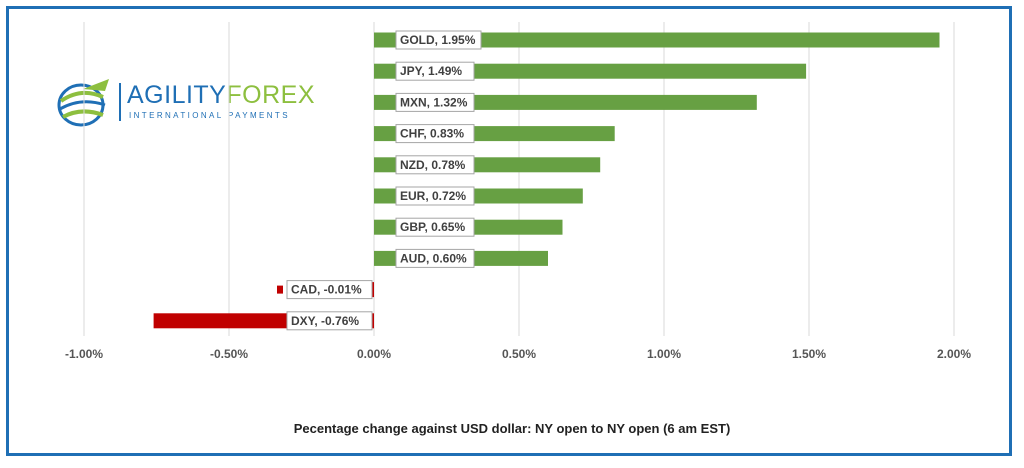 The image size is (1024, 468). What do you see at coordinates (664, 354) in the screenshot?
I see `x-tick-label: 1.00%` at bounding box center [664, 354].